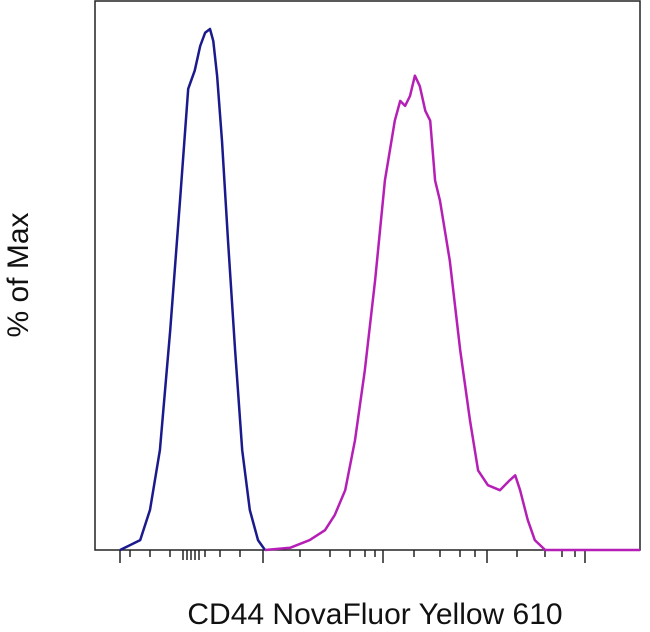  Describe the element at coordinates (352, 556) in the screenshot. I see `x-axis-ticks` at that location.